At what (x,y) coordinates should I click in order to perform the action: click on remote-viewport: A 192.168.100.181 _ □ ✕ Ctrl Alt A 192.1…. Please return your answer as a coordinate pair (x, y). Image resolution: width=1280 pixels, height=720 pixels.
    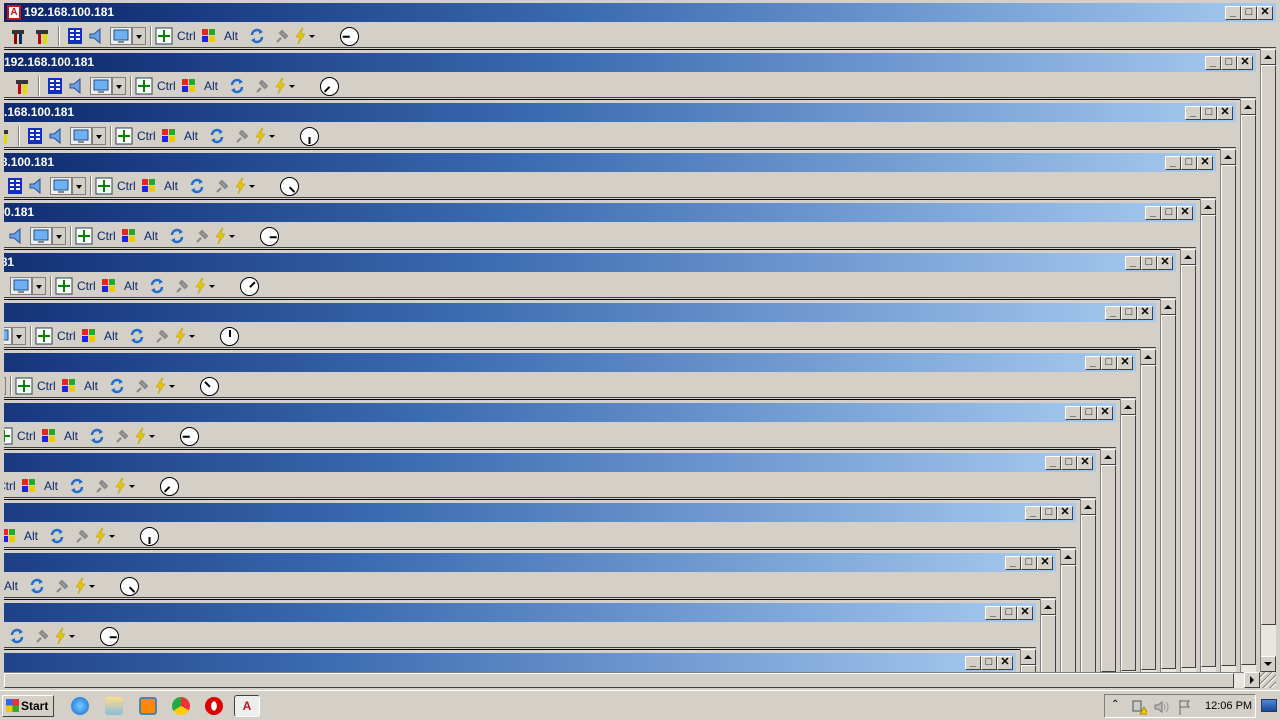
    Looking at the image, I should click on (522, 635).